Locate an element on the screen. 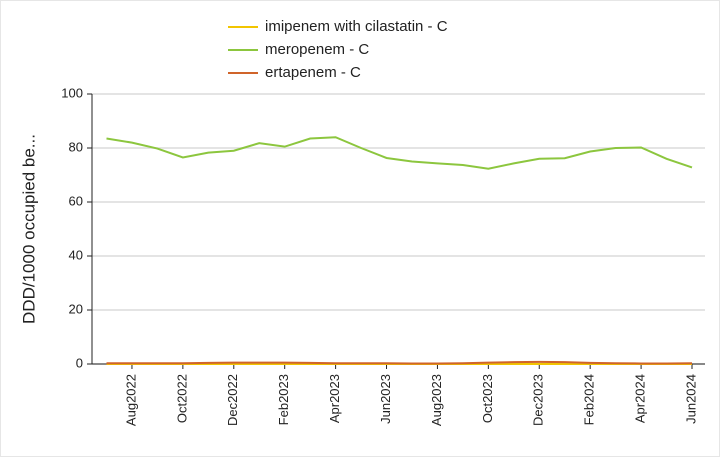 The image size is (720, 457). x-tick-label: Feb2024 is located at coordinates (589, 399).